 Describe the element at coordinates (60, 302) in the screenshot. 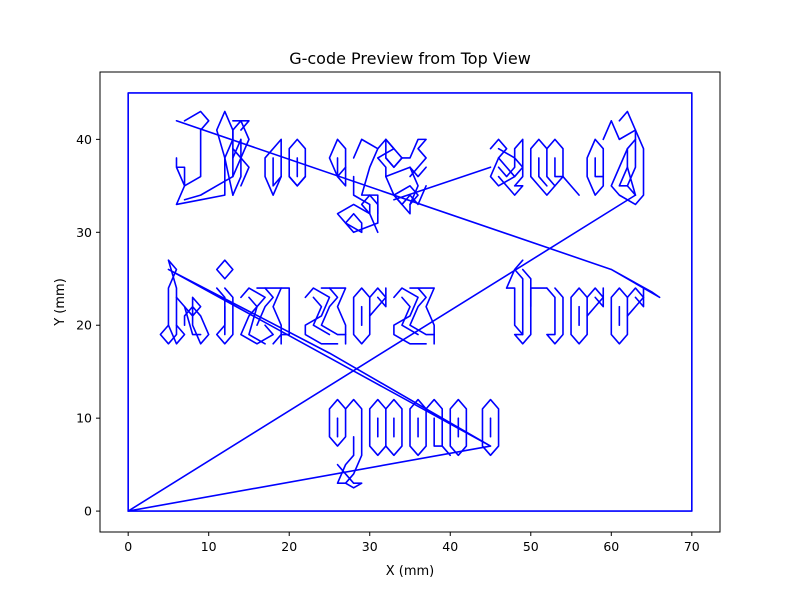

I see `y-axis-label: Y (mm)` at that location.